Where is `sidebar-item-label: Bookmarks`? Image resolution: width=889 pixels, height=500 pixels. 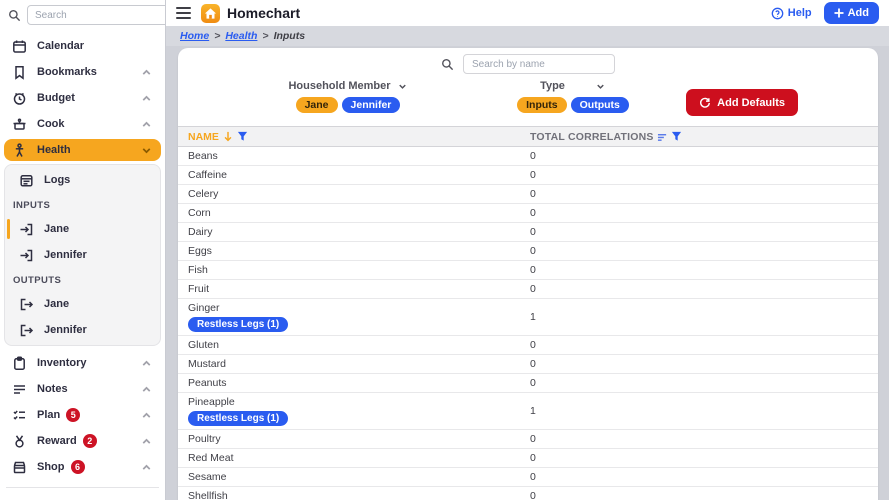 sidebar-item-label: Bookmarks is located at coordinates (67, 72).